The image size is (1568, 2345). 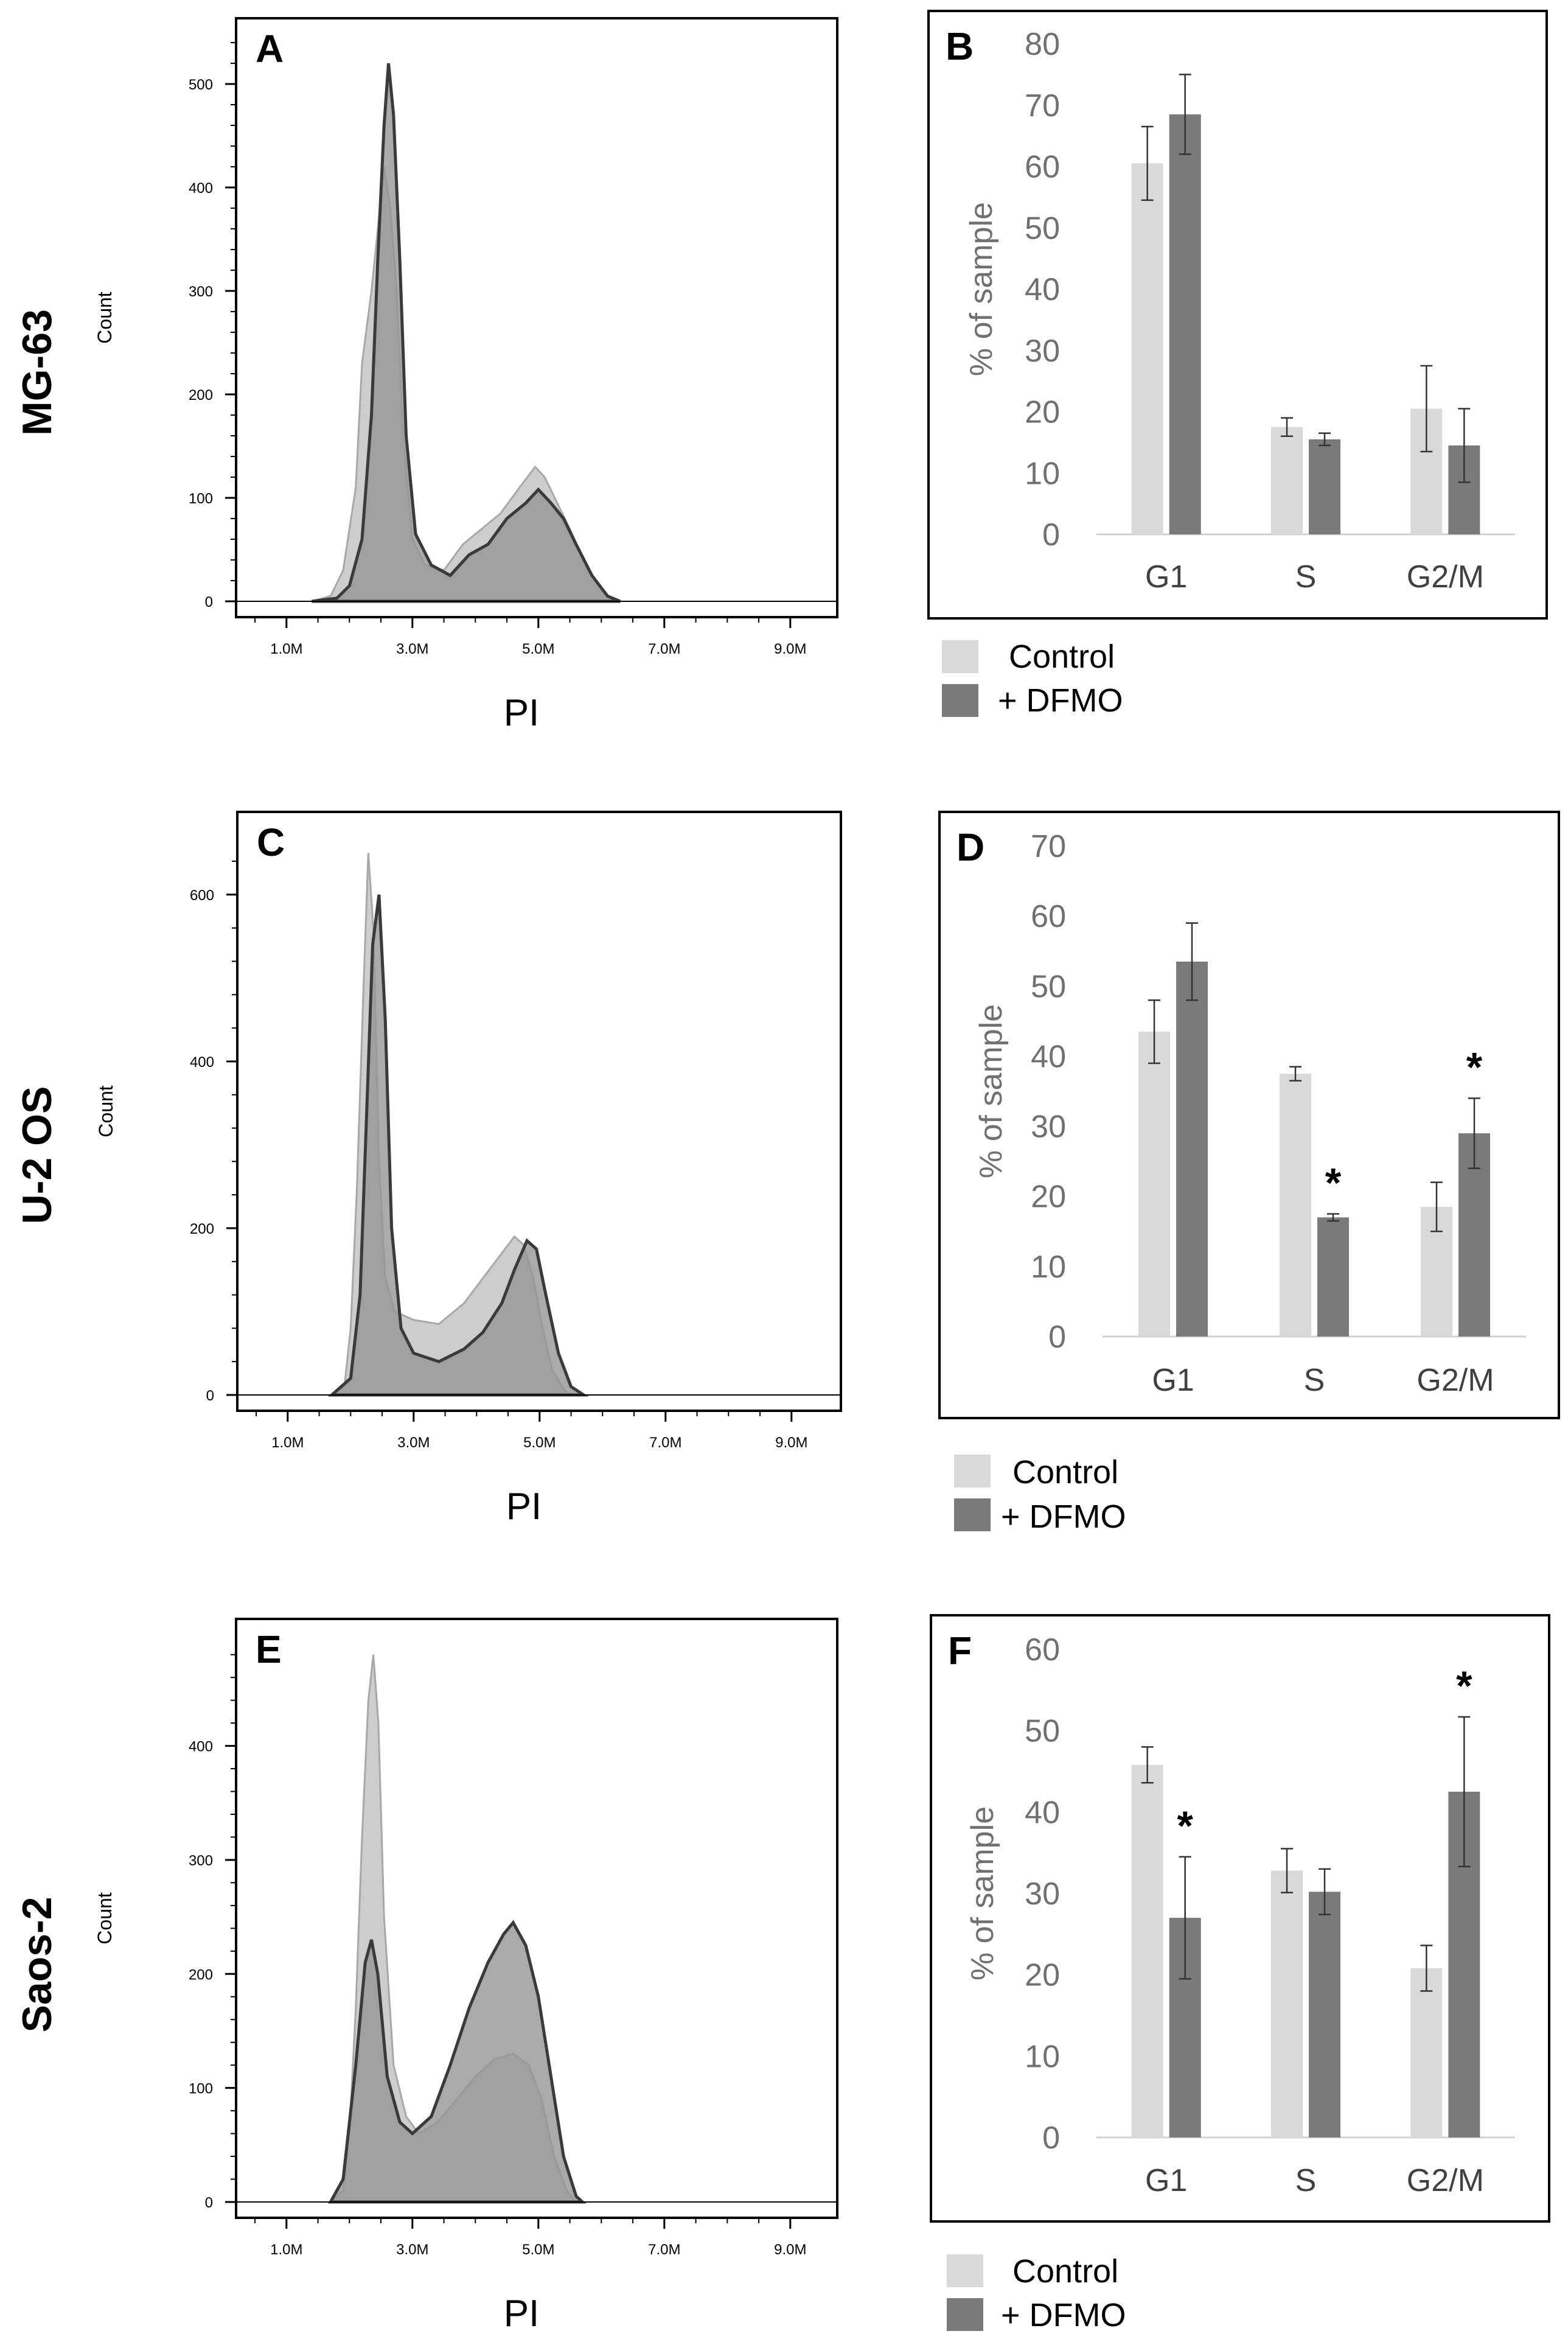 I want to click on legend-b: Control + DFMO, so click(x=1032, y=678).